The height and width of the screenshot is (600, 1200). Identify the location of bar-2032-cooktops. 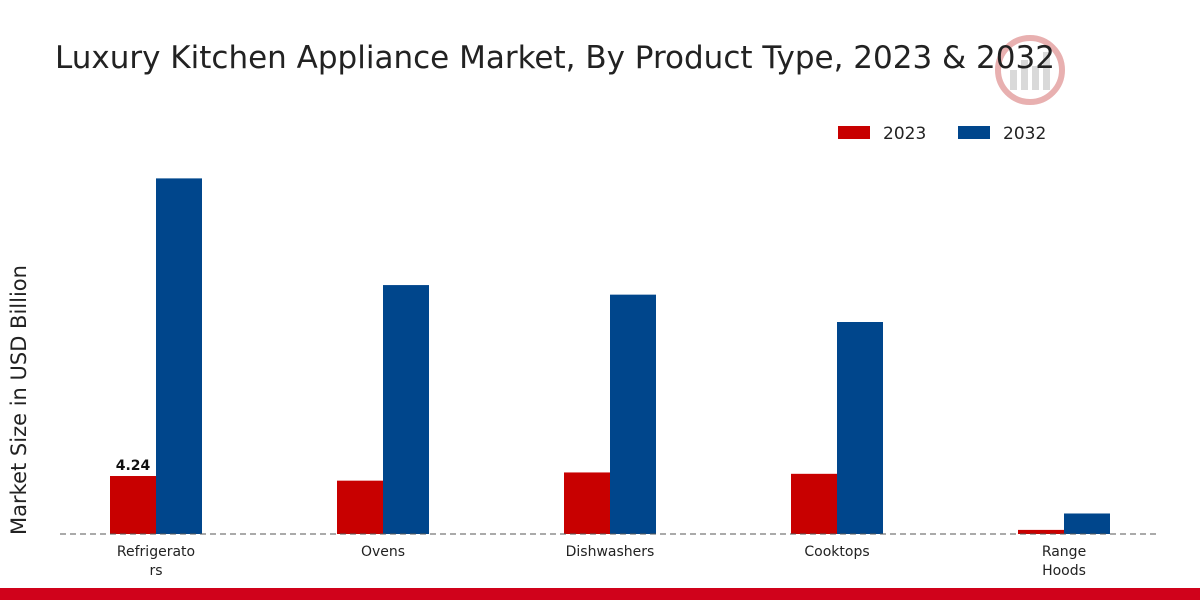
(860, 428).